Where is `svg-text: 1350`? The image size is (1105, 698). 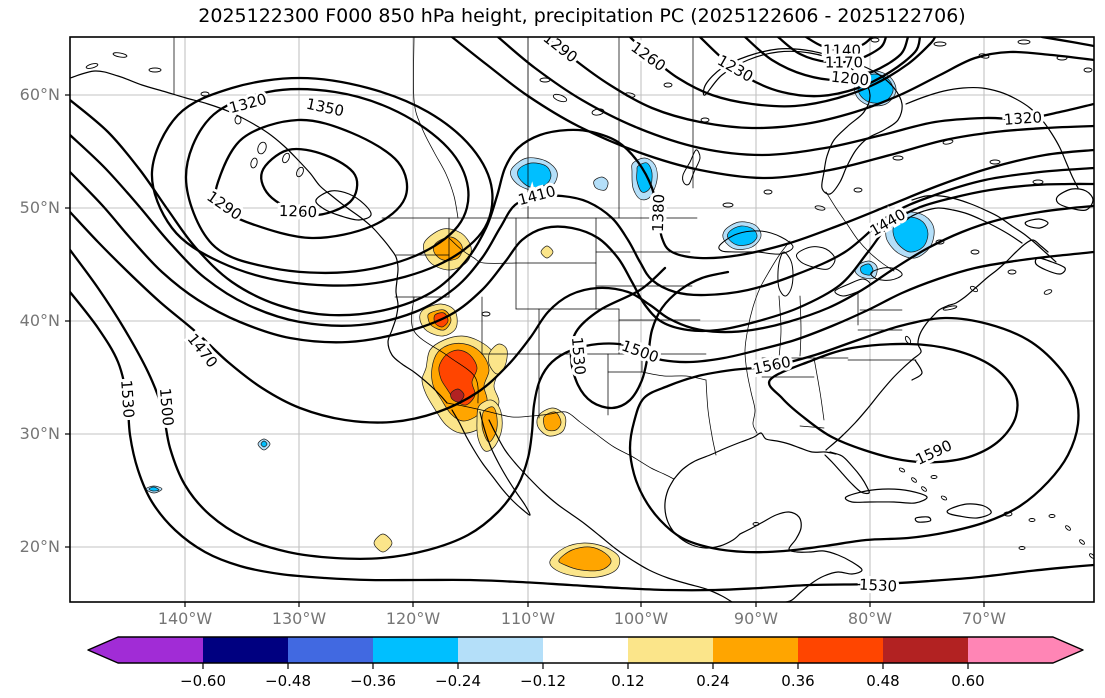
svg-text: 1350 is located at coordinates (325, 108).